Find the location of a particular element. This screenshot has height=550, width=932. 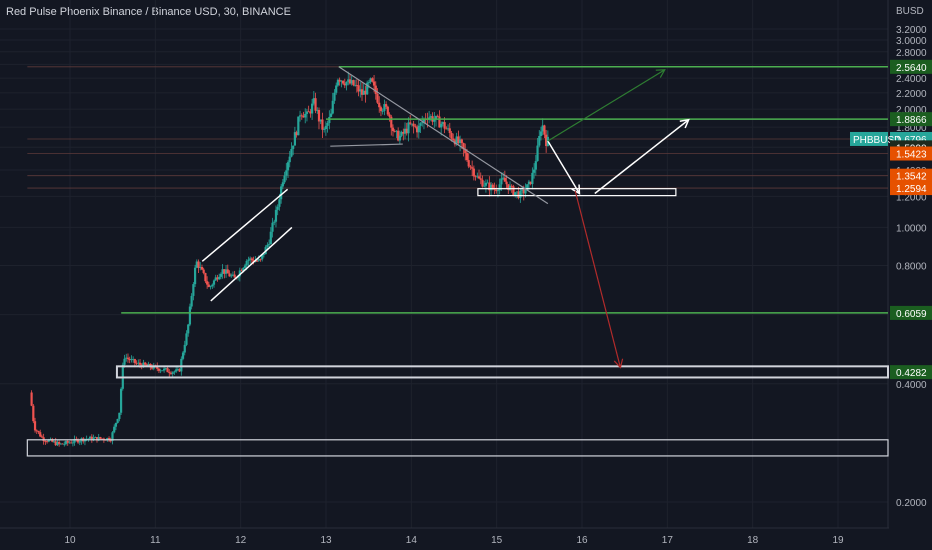

x-tick-label: 11 is located at coordinates (155, 540).